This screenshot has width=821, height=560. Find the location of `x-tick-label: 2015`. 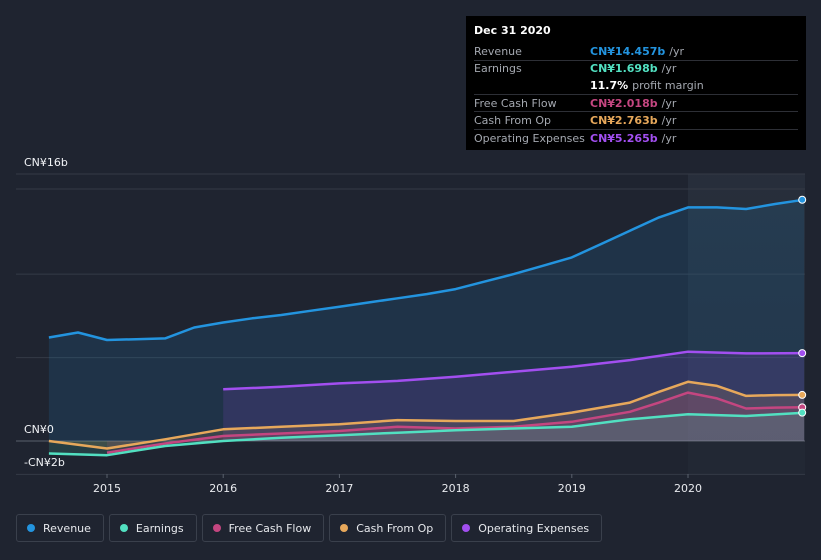

x-tick-label: 2015 is located at coordinates (107, 488).